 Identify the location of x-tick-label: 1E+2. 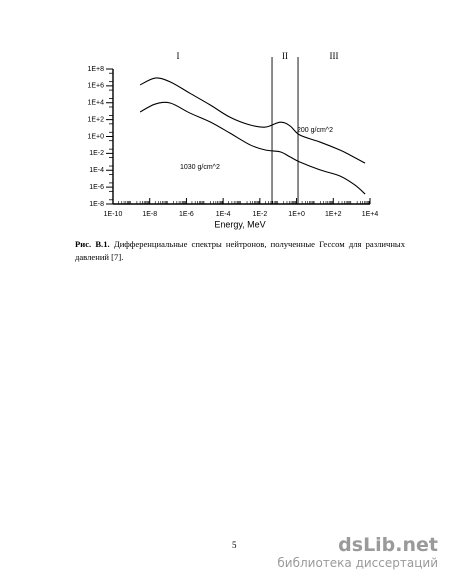
(333, 214).